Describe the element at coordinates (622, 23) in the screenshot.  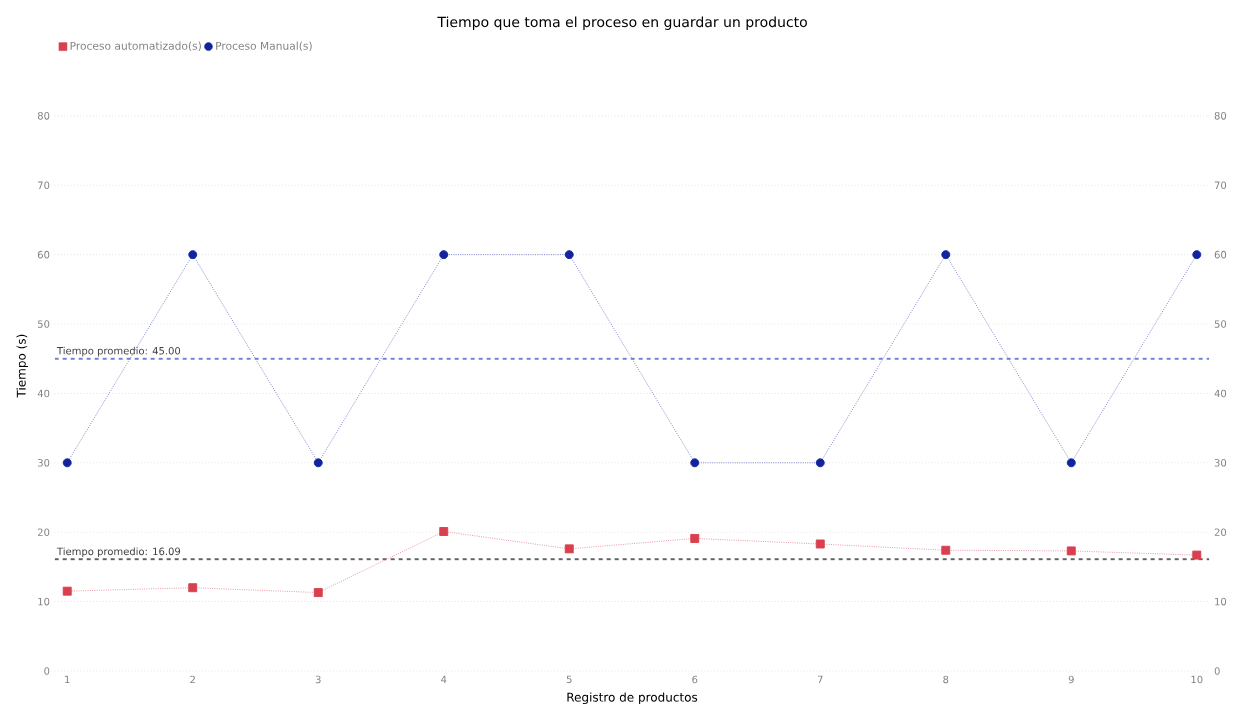
I see `chart-title: Tiempo que toma el proceso en guardar un producto` at that location.